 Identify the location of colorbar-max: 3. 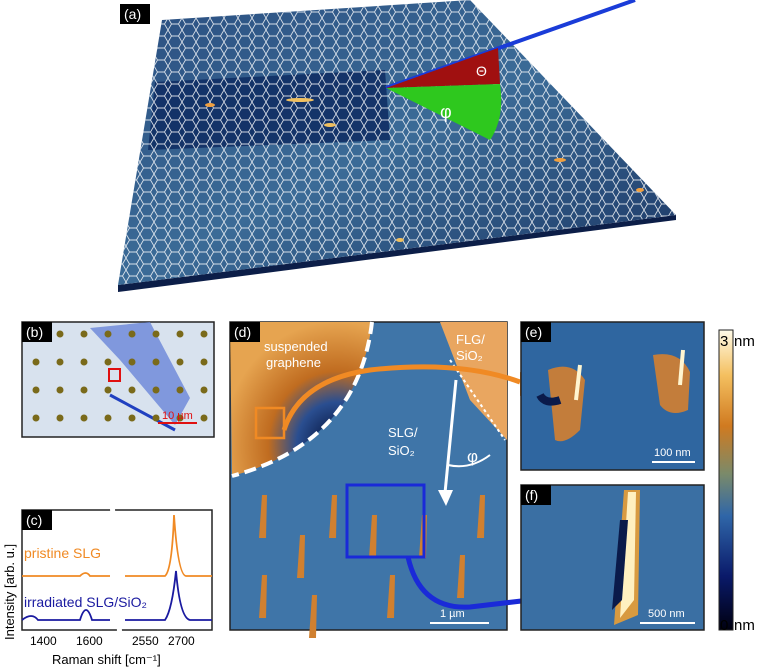
(724, 341).